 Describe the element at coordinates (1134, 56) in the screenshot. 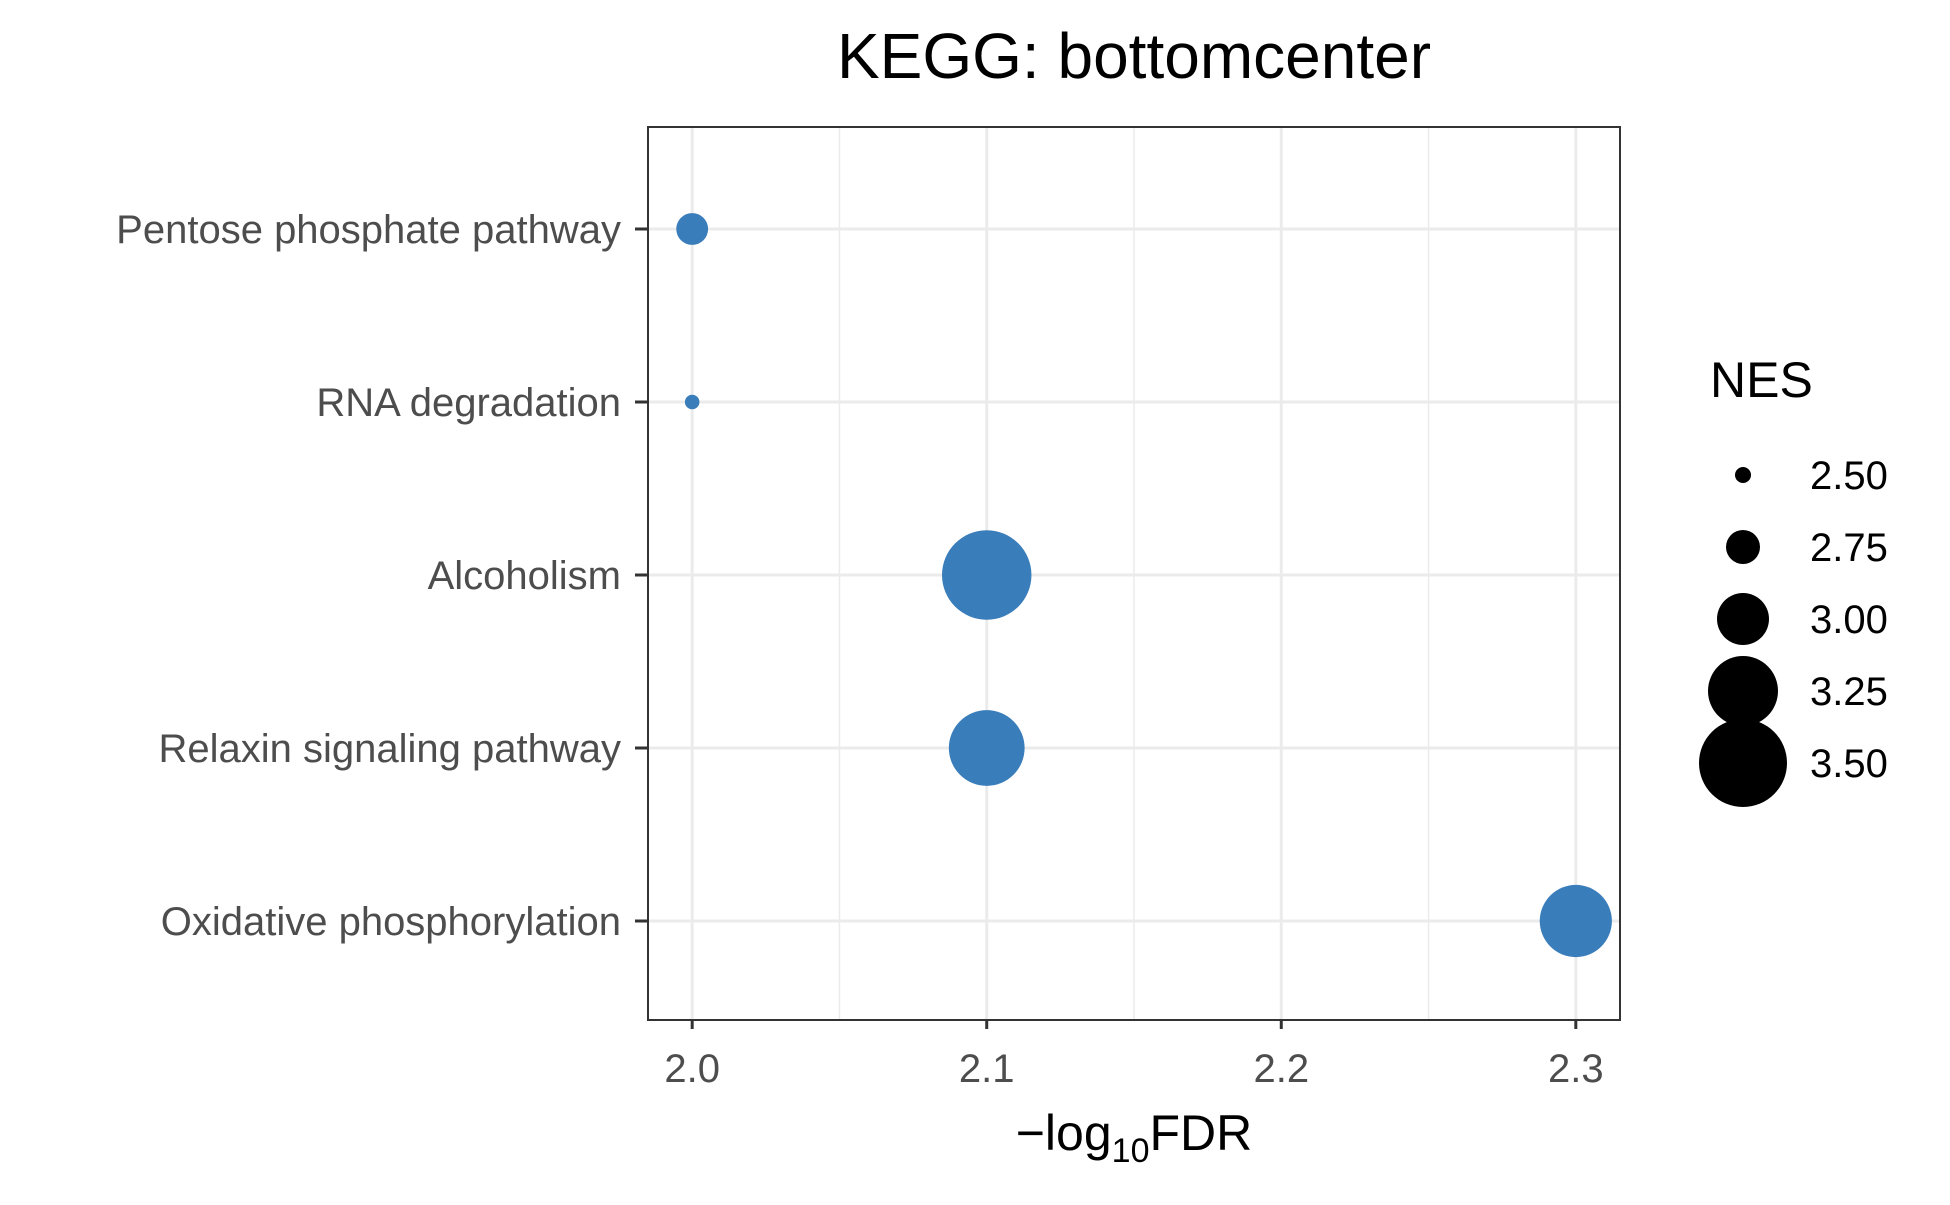

I see `chart-title: KEGG: bottomcenter` at that location.